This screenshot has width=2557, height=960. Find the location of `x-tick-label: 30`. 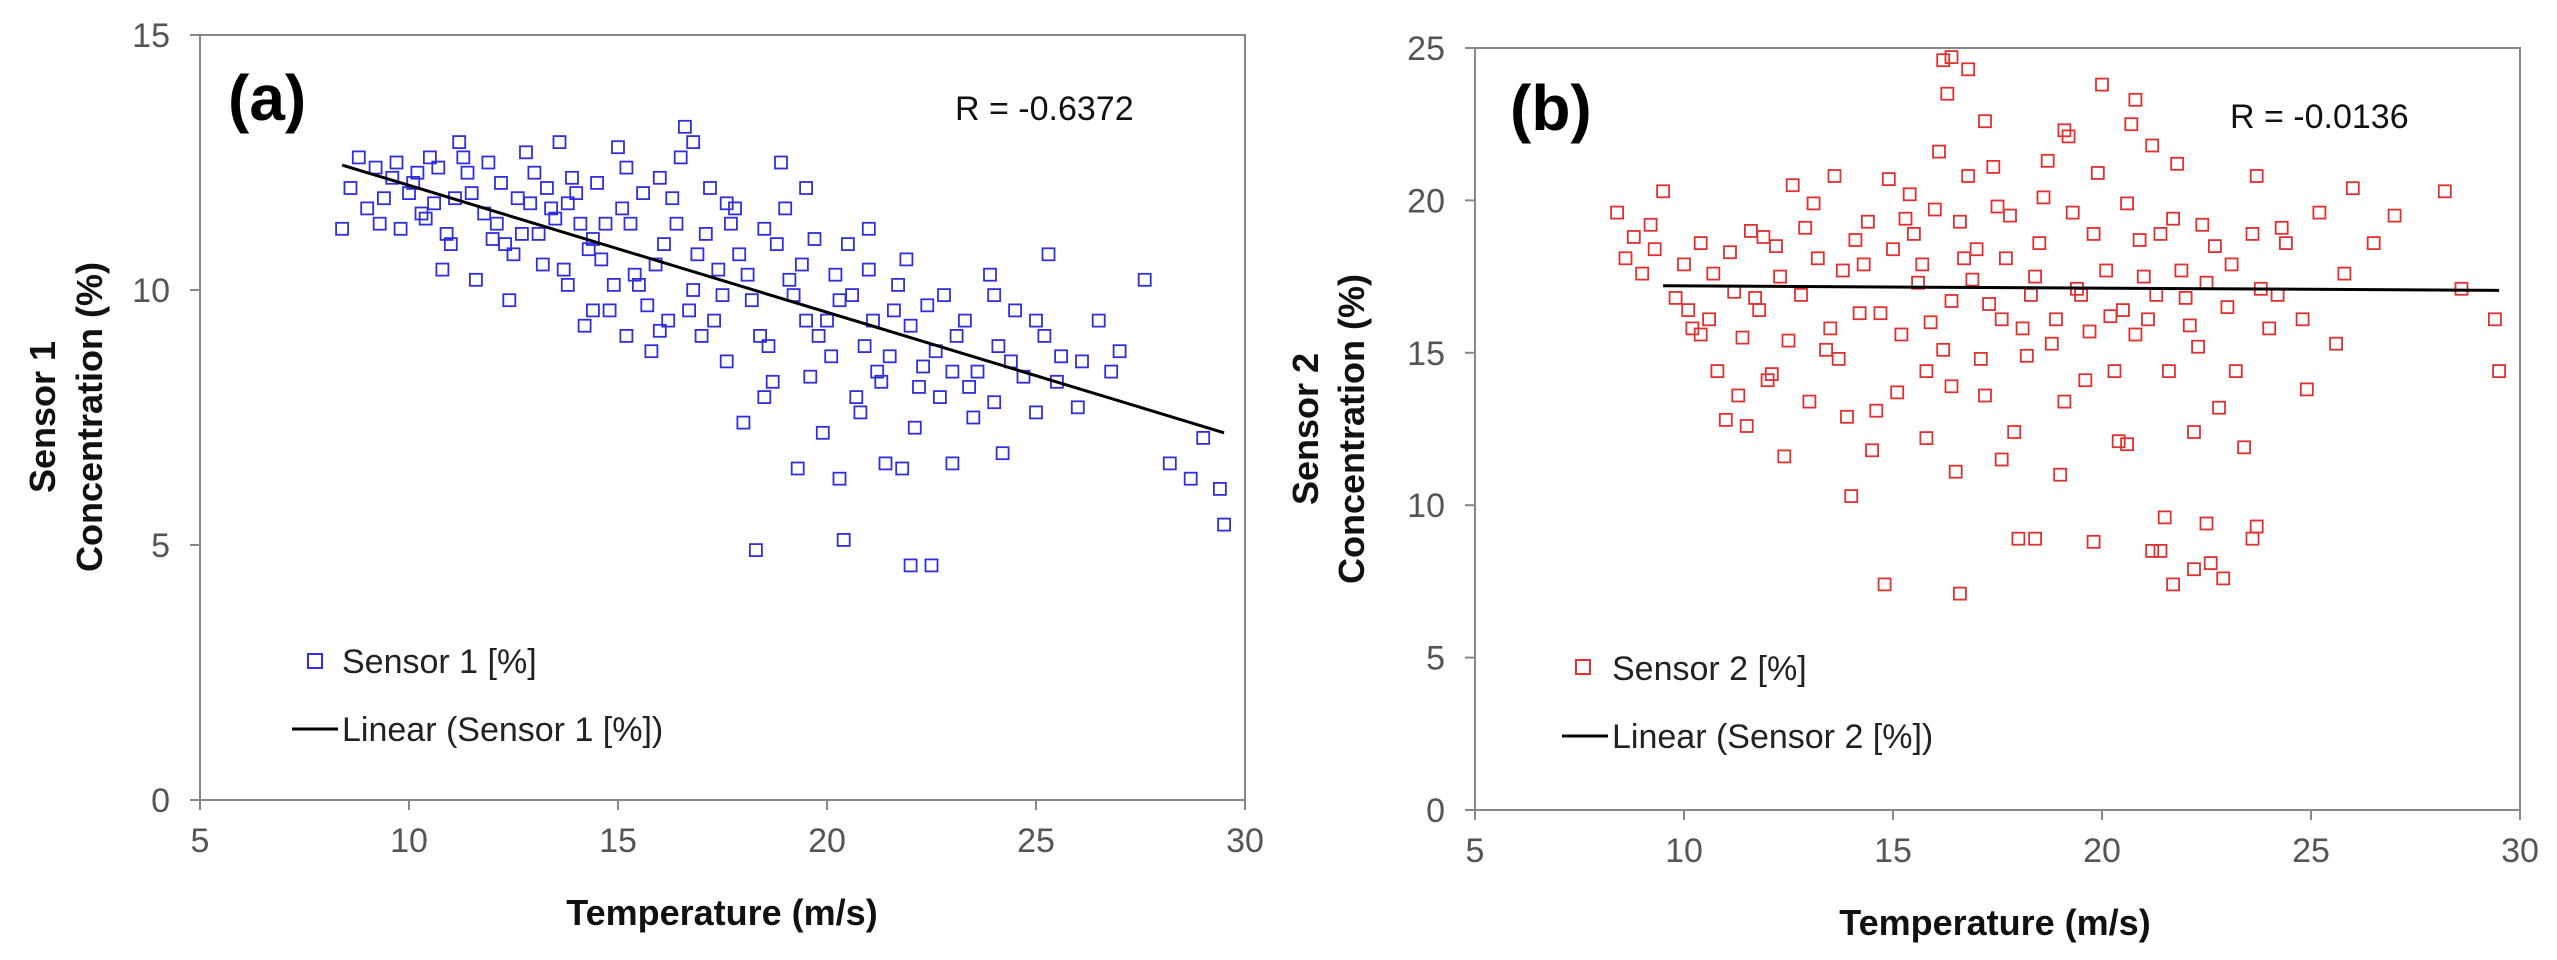

x-tick-label: 30 is located at coordinates (1245, 841).